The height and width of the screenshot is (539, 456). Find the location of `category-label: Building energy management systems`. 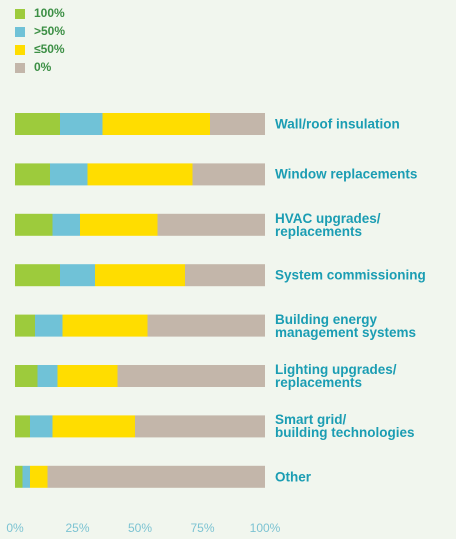

category-label: Building energy management systems is located at coordinates (346, 325).